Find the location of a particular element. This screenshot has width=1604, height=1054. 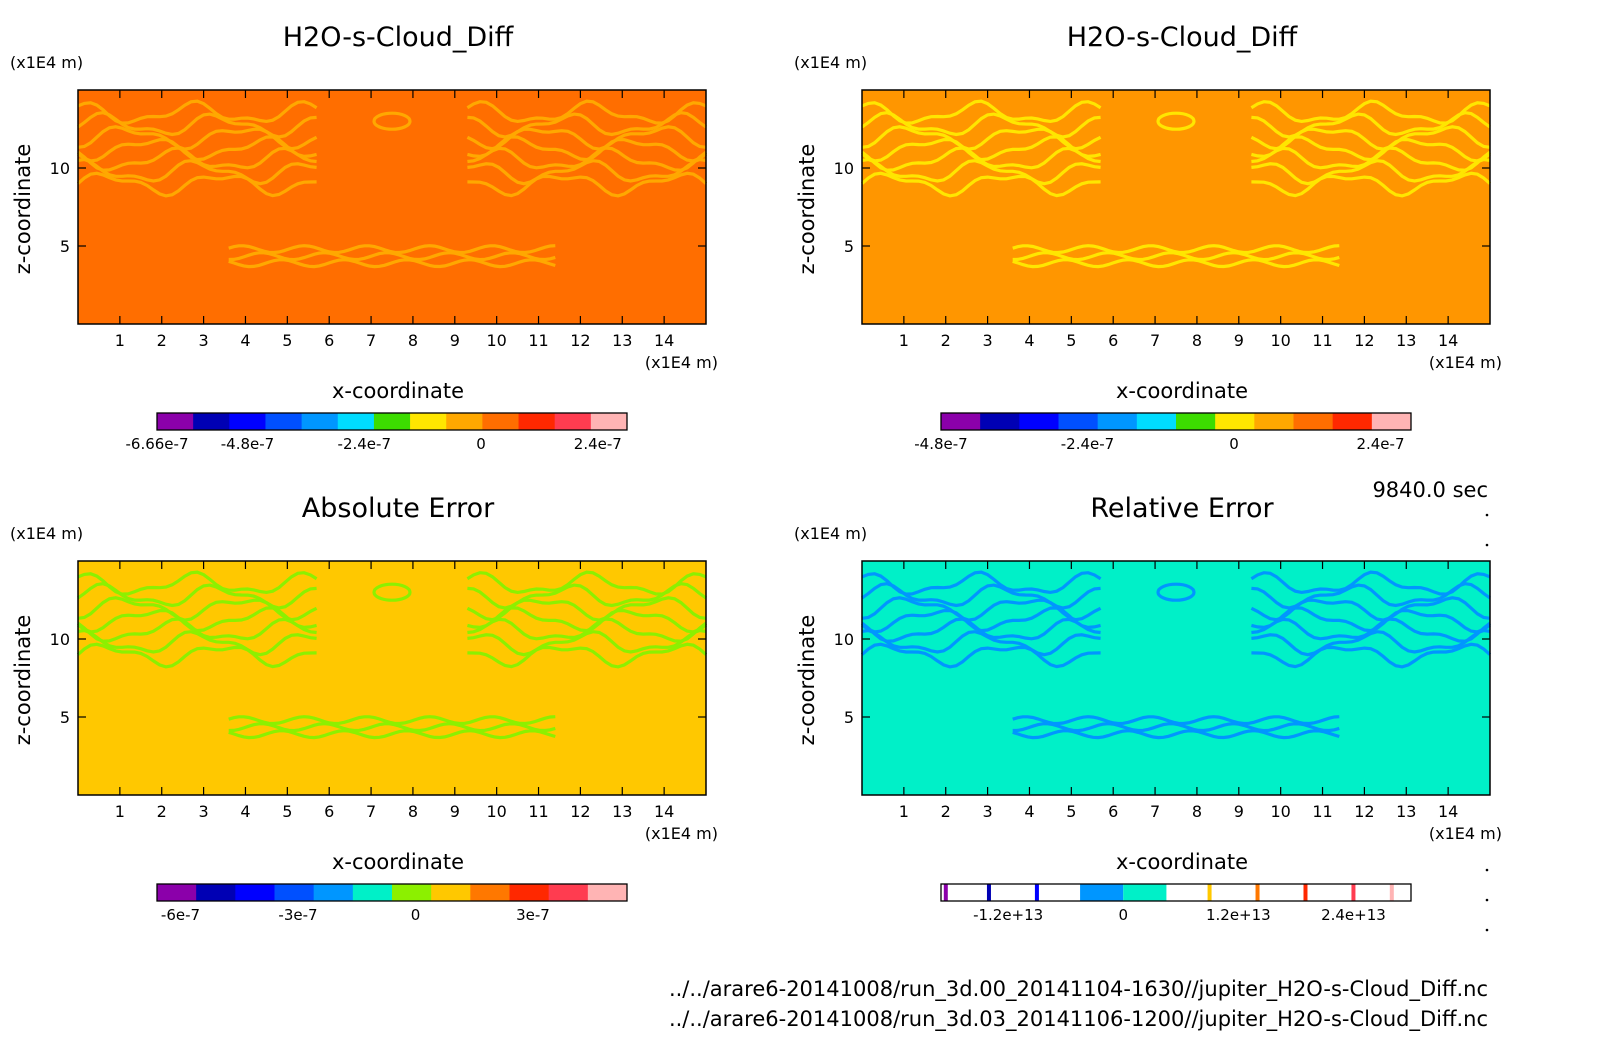

x-tick-label: 13 is located at coordinates (622, 811).